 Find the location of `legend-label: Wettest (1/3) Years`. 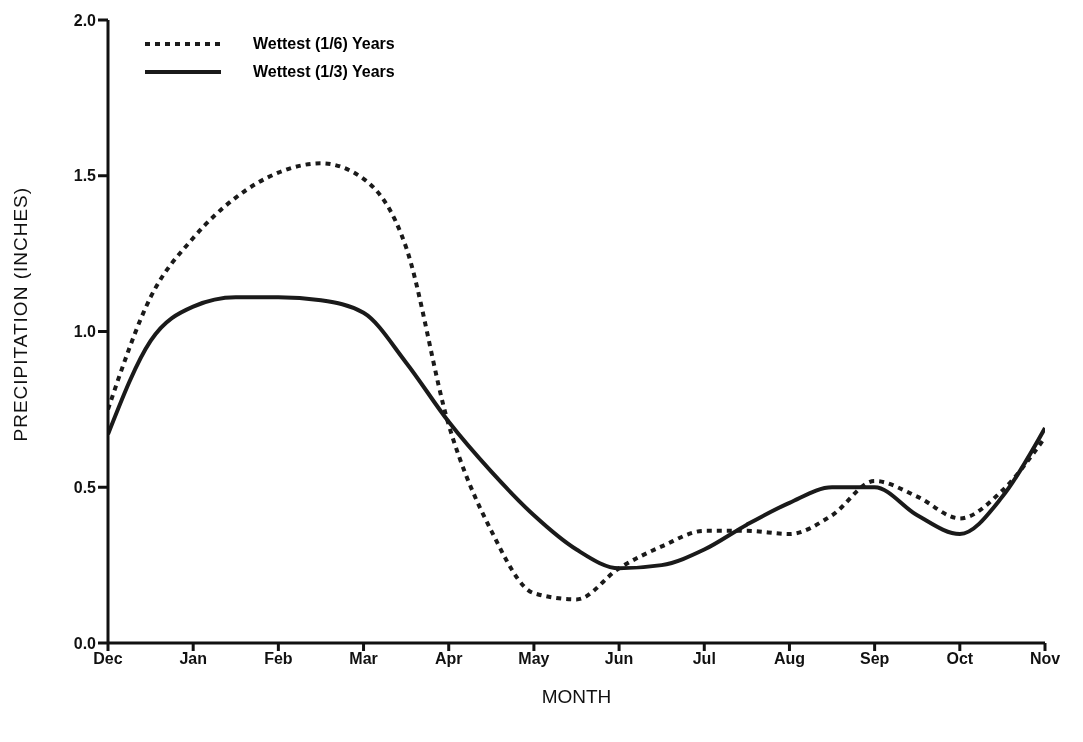

legend-label: Wettest (1/3) Years is located at coordinates (324, 72).